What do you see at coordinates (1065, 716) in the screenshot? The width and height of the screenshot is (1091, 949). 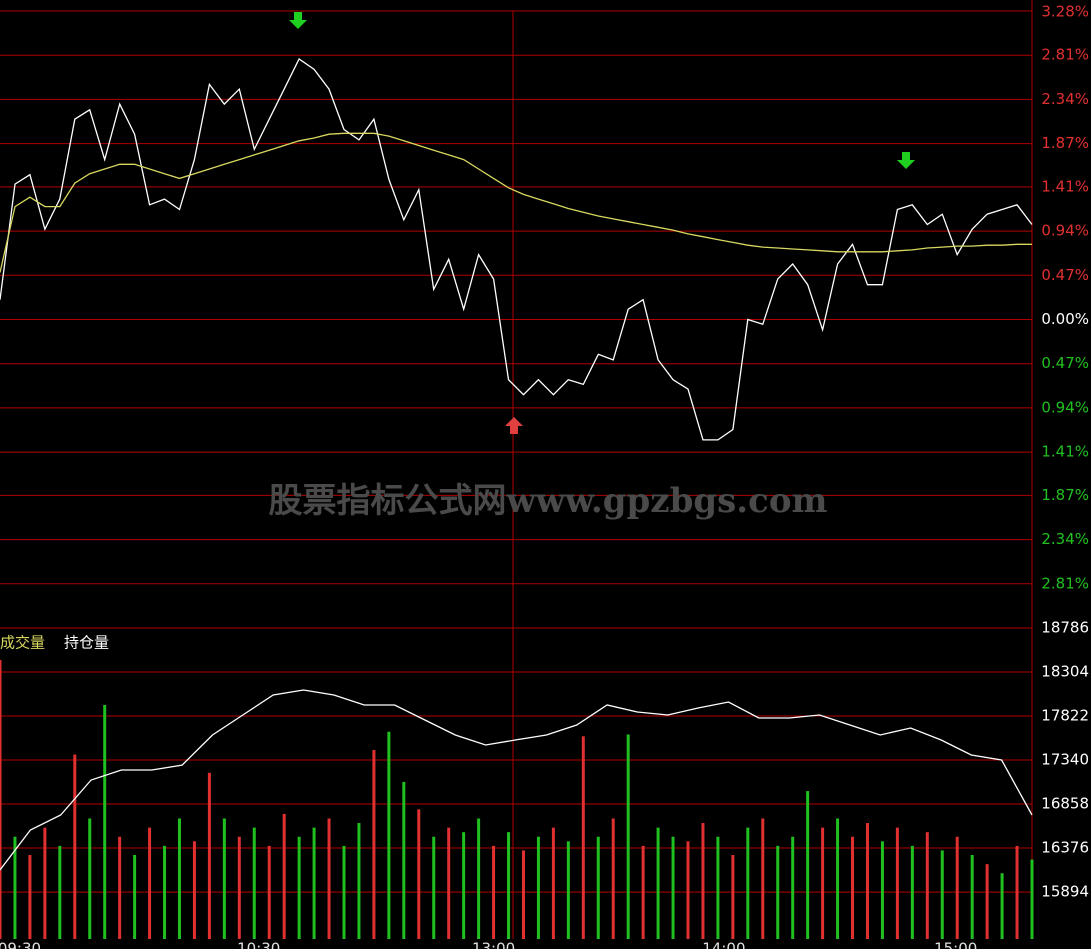 I see `y-tick-label: 17822` at bounding box center [1065, 716].